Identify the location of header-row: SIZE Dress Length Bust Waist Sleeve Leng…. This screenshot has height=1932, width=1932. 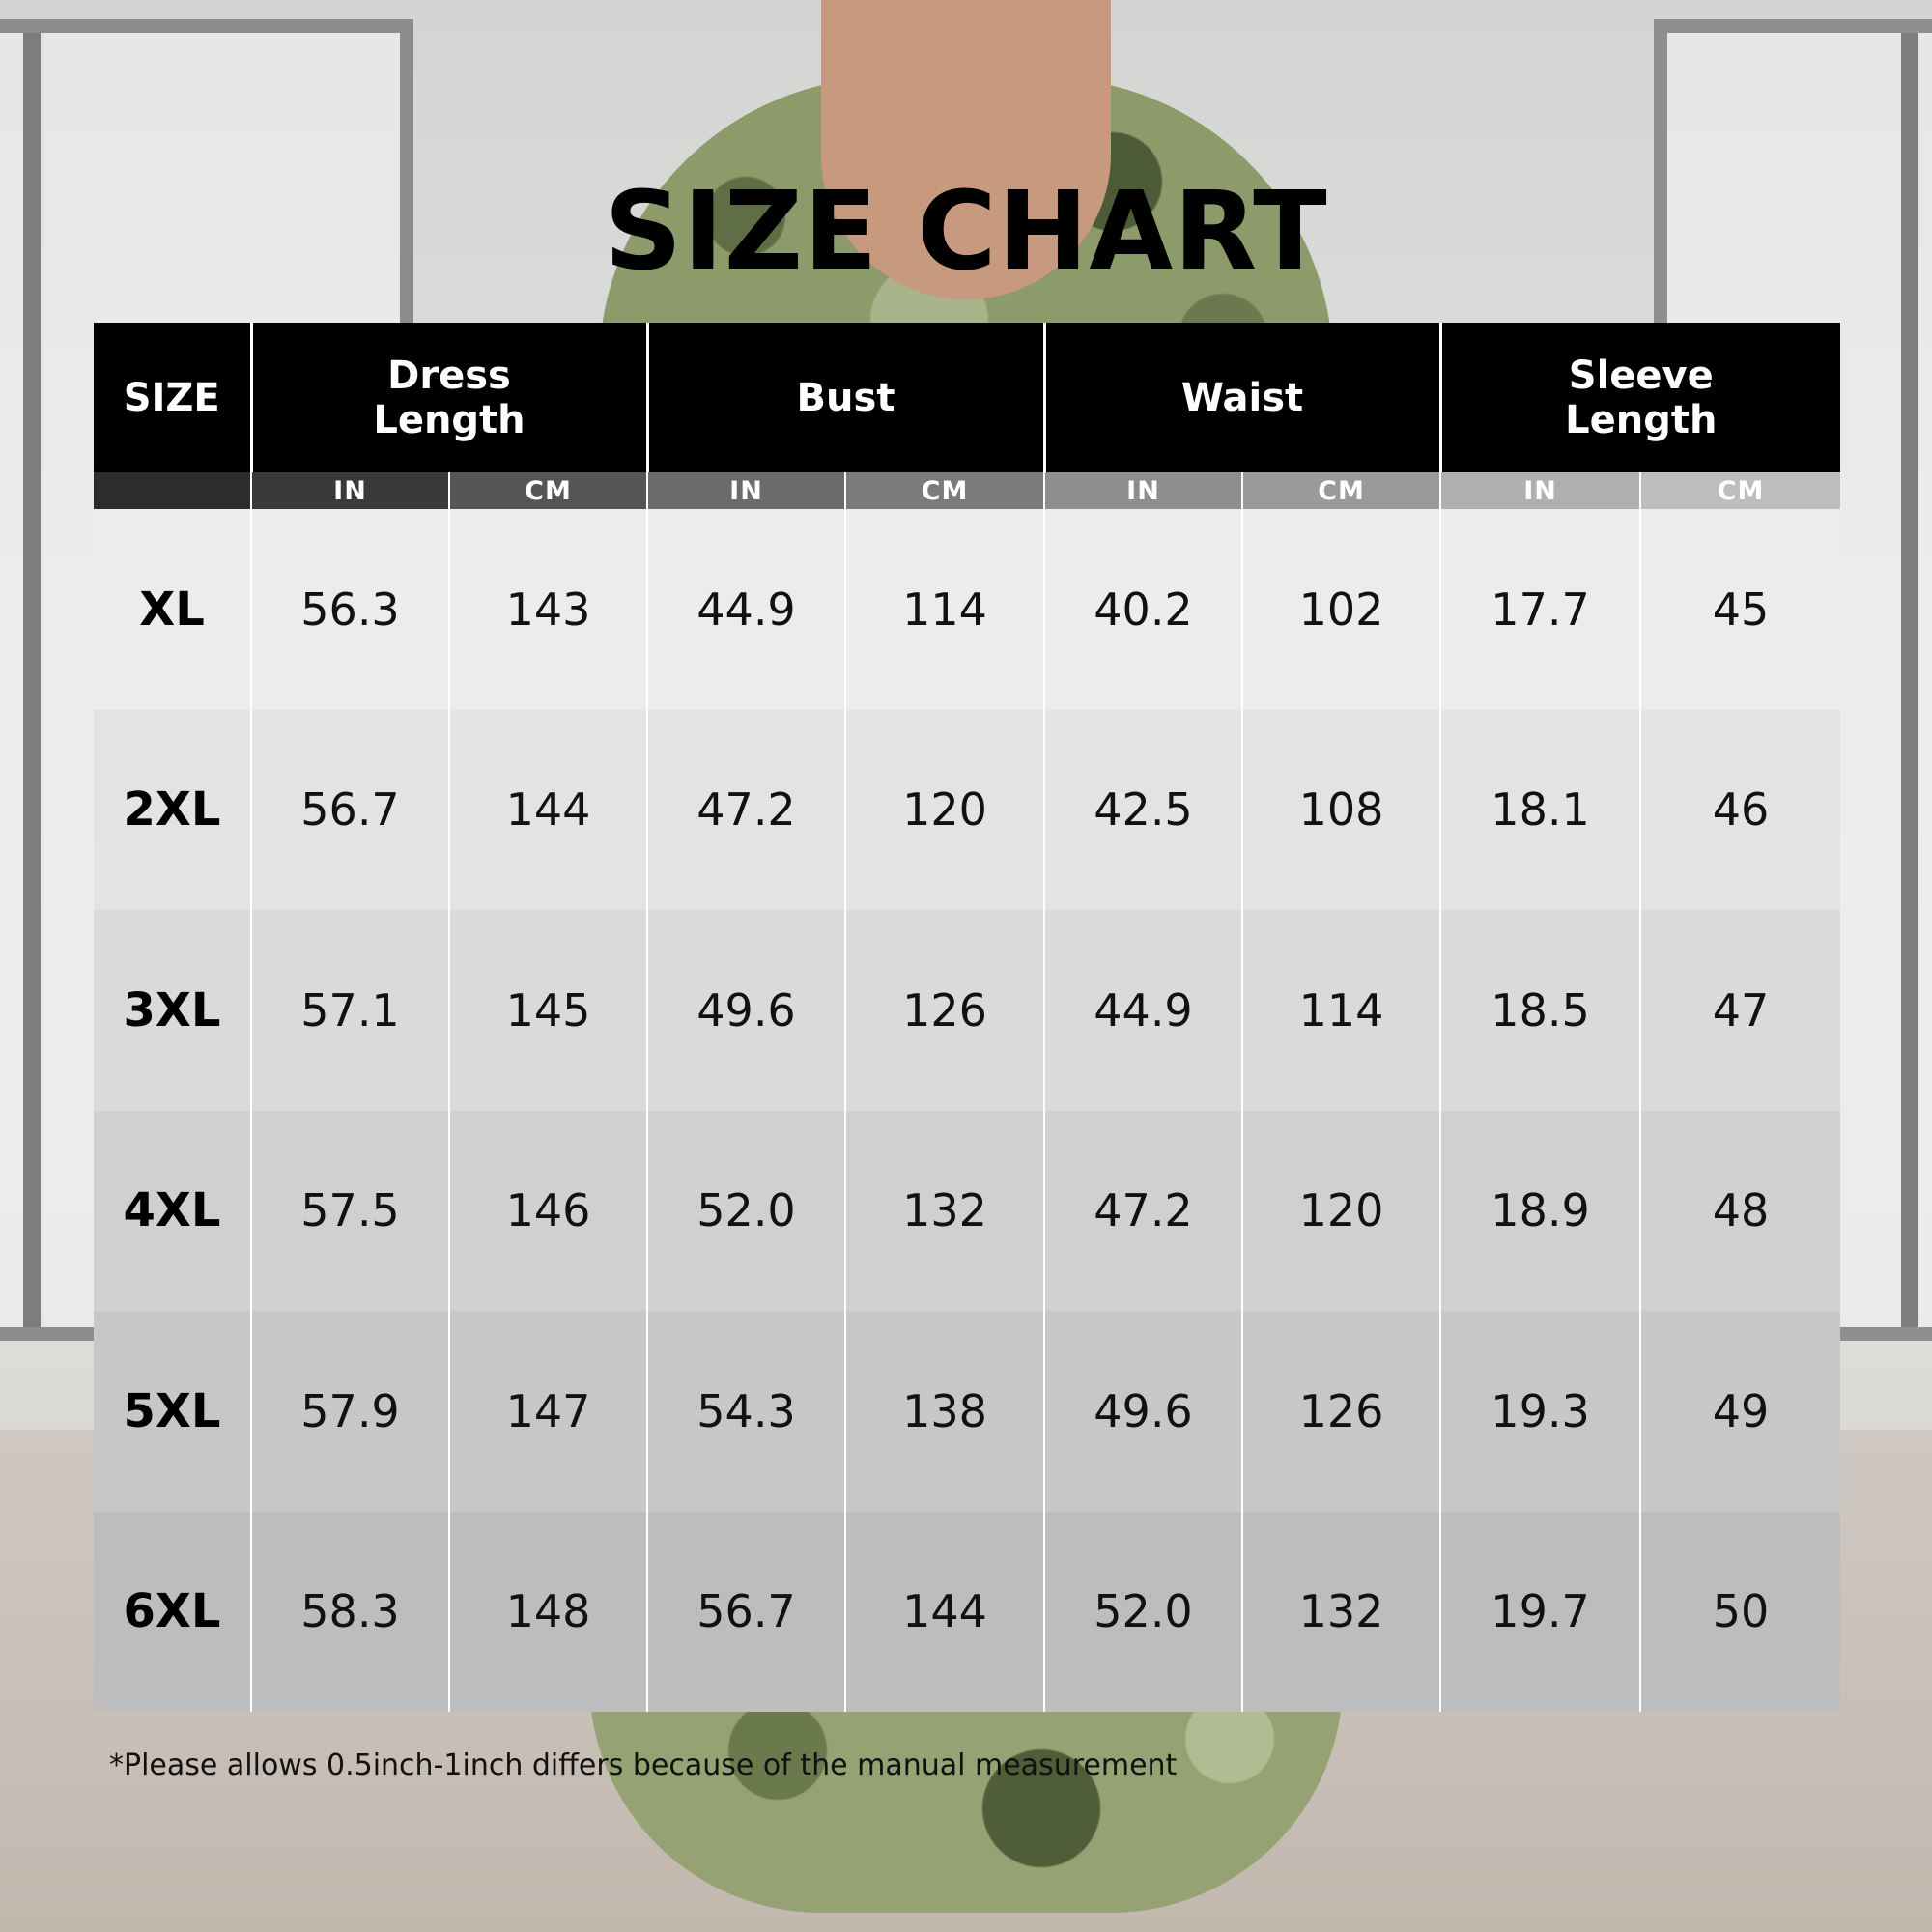
(967, 397).